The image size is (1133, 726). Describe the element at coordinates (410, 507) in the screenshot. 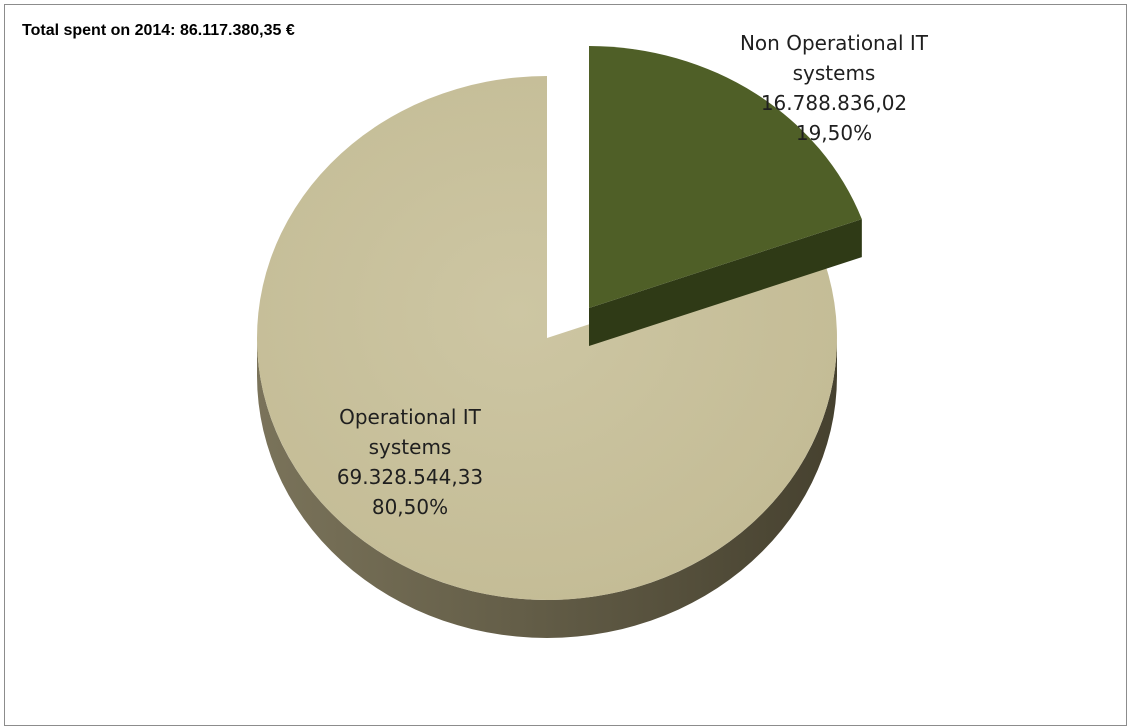

I see `slice-percent: 80,50%` at that location.